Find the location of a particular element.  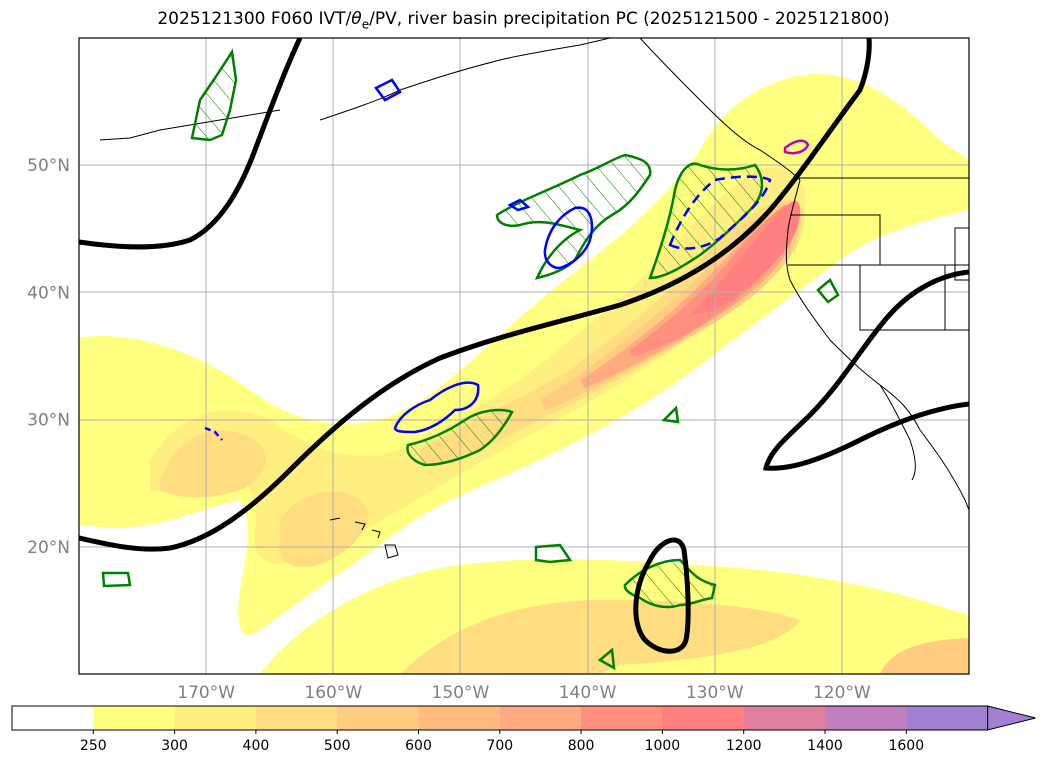

colorbar-label-4: 600 is located at coordinates (418, 746).